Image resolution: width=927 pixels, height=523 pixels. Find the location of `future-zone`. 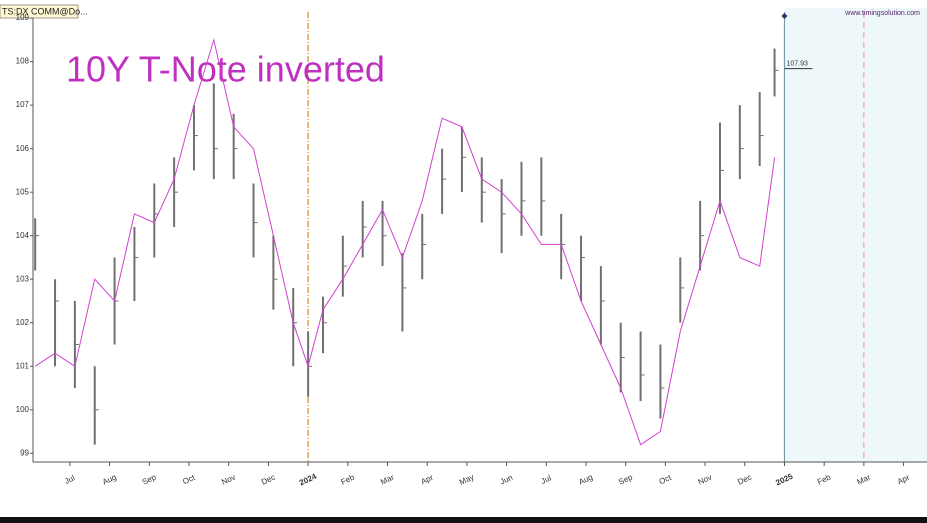

future-zone is located at coordinates (855, 235).